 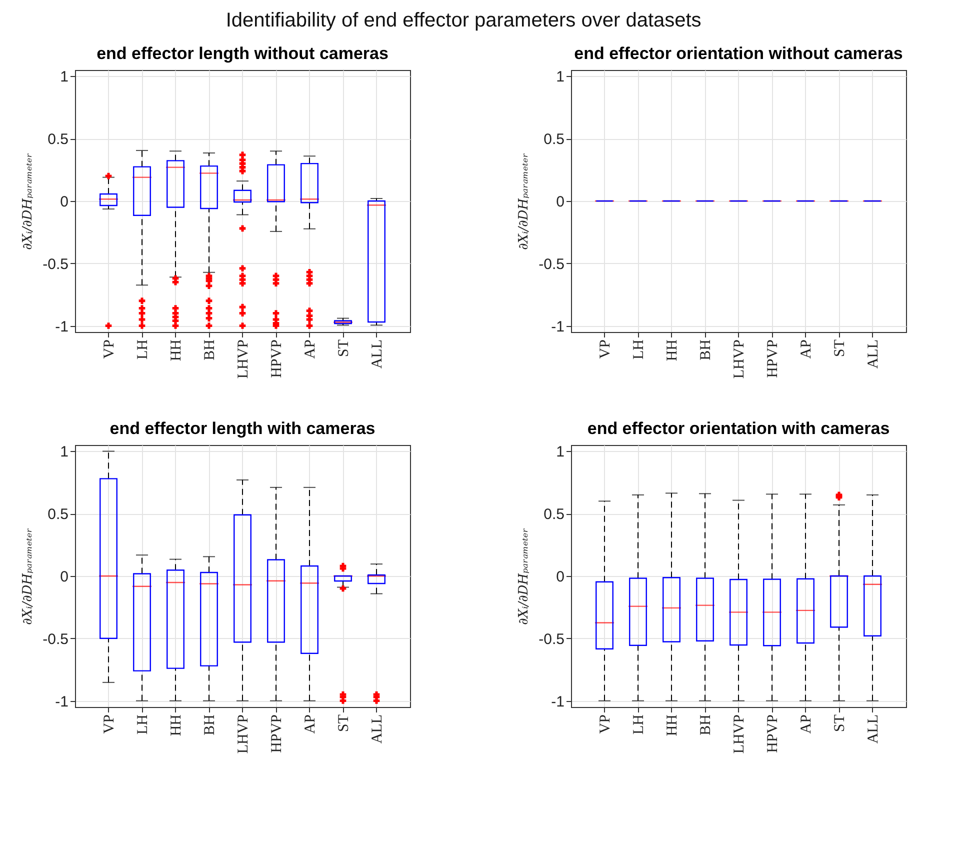 I want to click on chart-title: end effector length without cameras, so click(x=242, y=54).